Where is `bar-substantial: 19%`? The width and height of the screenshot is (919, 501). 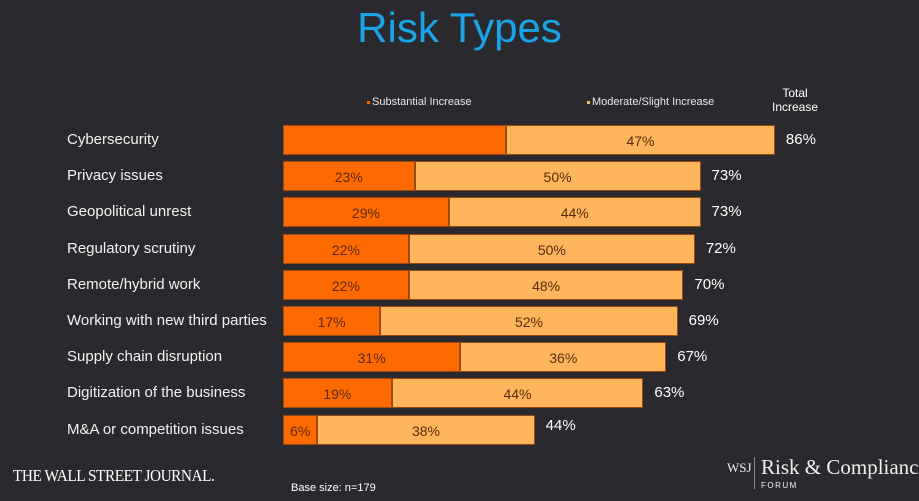
bar-substantial: 19% is located at coordinates (337, 393).